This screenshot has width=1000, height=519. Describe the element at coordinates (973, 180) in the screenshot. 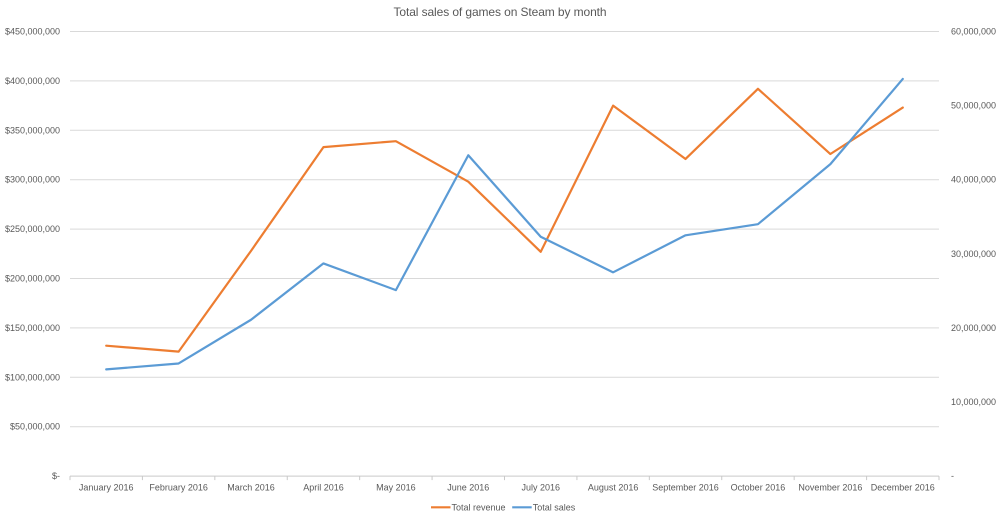

I see `y-axis-right-label: 40,000,000` at that location.